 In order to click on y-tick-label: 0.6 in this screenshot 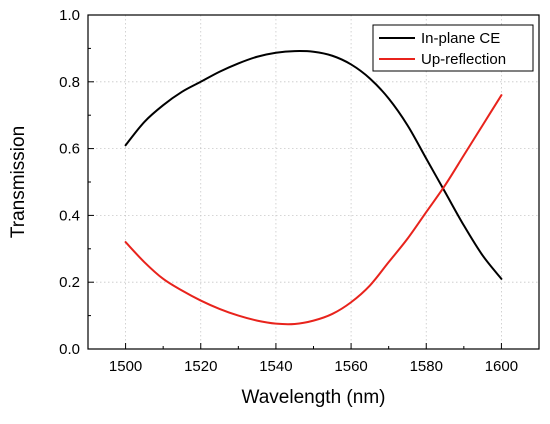, I will do `click(69, 149)`.